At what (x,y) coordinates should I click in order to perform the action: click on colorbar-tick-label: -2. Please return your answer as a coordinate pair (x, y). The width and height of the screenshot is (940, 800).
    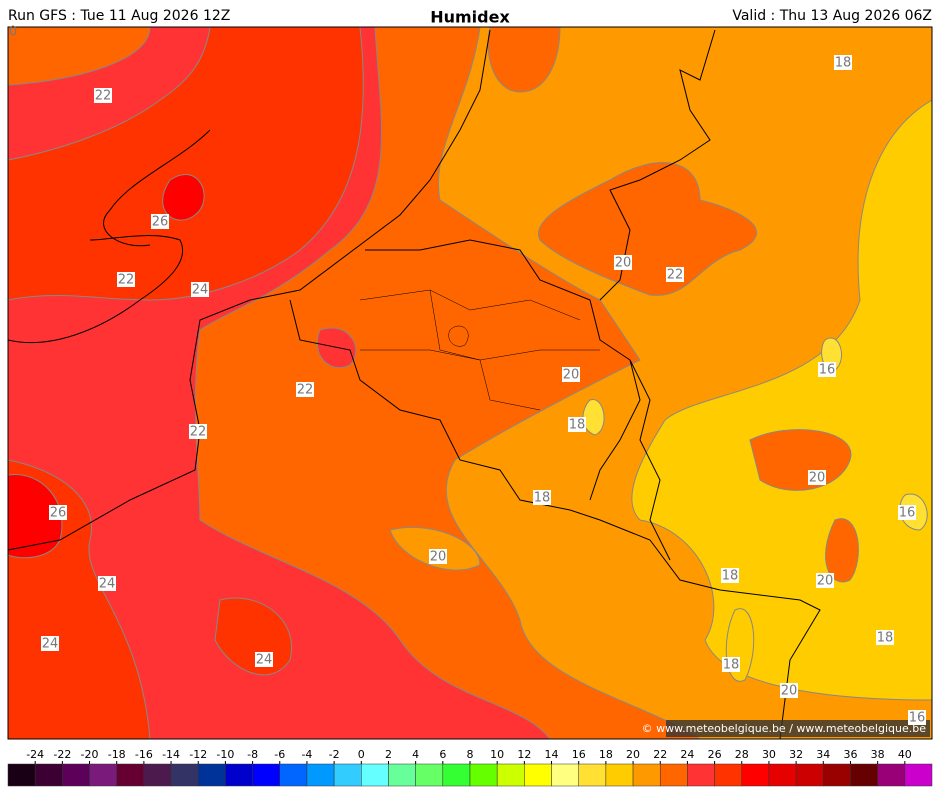
    Looking at the image, I should click on (334, 754).